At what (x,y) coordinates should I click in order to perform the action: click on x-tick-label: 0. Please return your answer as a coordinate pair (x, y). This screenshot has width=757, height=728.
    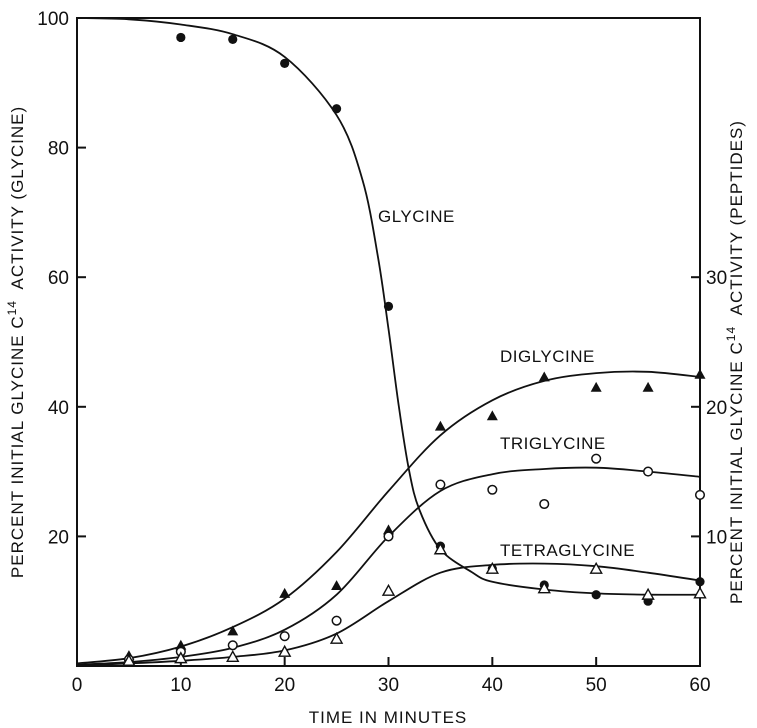
    Looking at the image, I should click on (77, 685).